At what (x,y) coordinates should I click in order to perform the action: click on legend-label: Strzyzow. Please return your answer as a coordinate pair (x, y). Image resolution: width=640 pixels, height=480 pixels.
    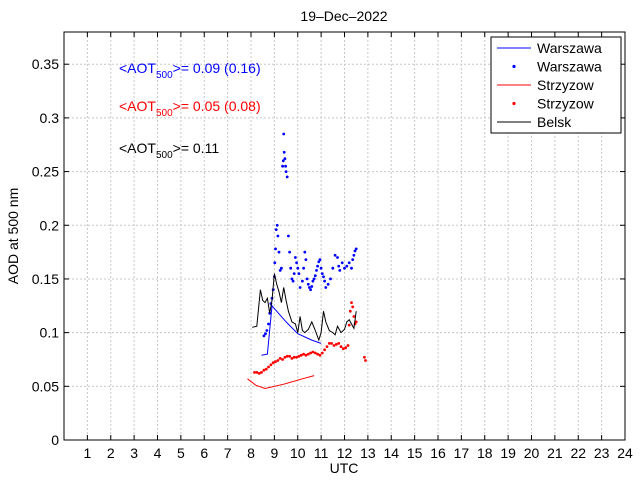
    Looking at the image, I should click on (566, 104).